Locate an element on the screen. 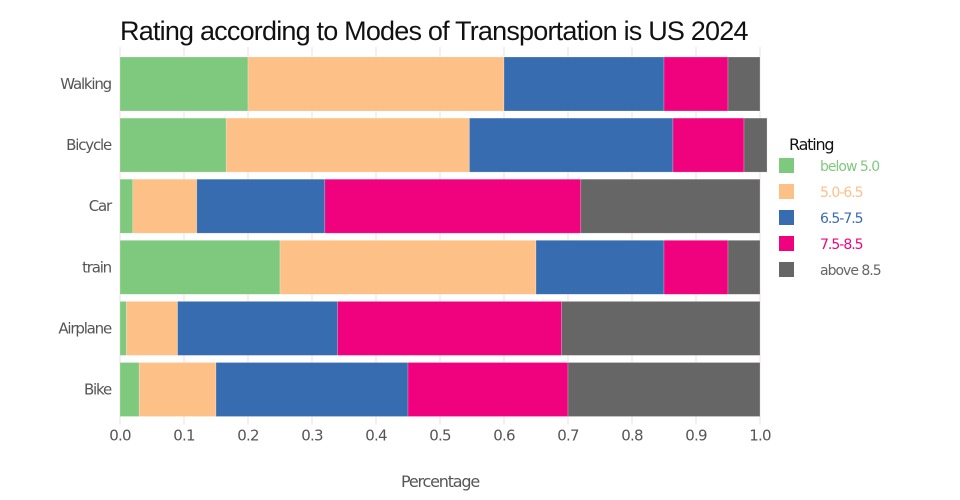  legend-label: 6.5-7.5 is located at coordinates (841, 219).